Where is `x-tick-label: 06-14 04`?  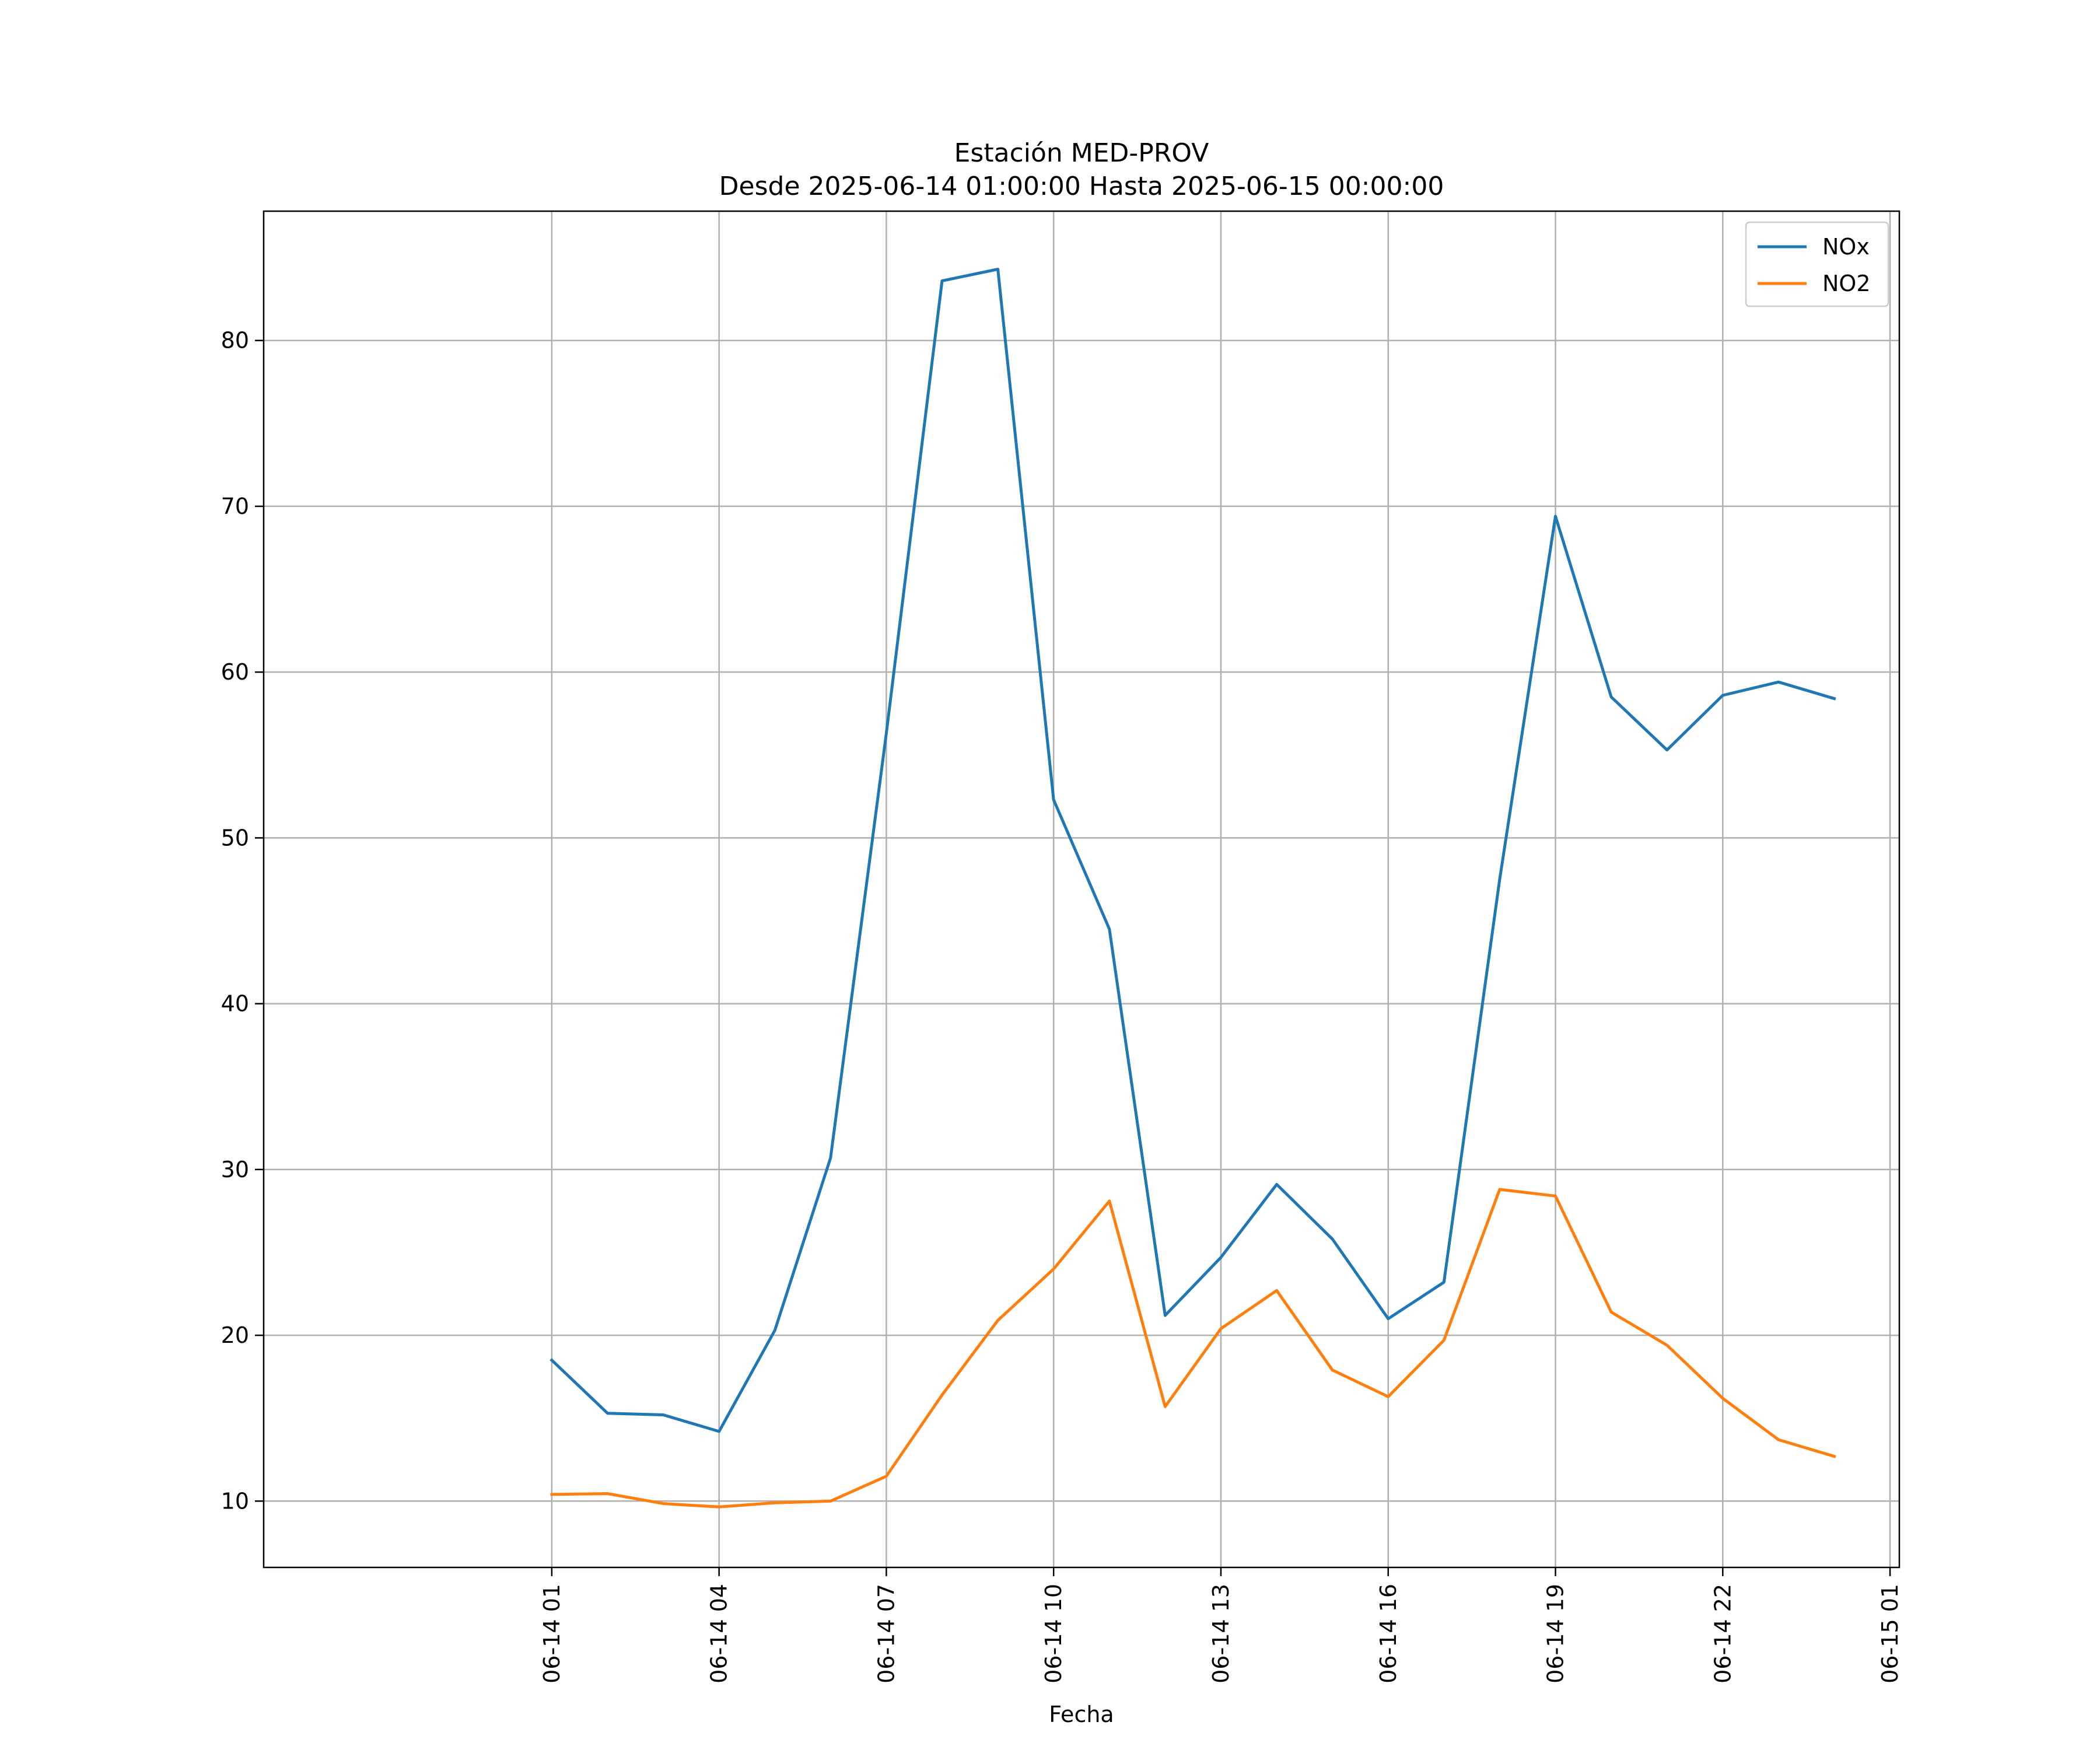
x-tick-label: 06-14 04 is located at coordinates (719, 1634).